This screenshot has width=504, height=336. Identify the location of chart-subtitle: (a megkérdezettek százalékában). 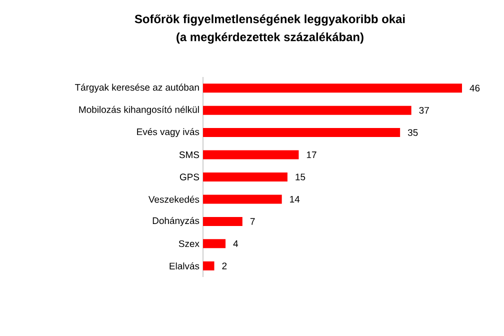
(270, 38).